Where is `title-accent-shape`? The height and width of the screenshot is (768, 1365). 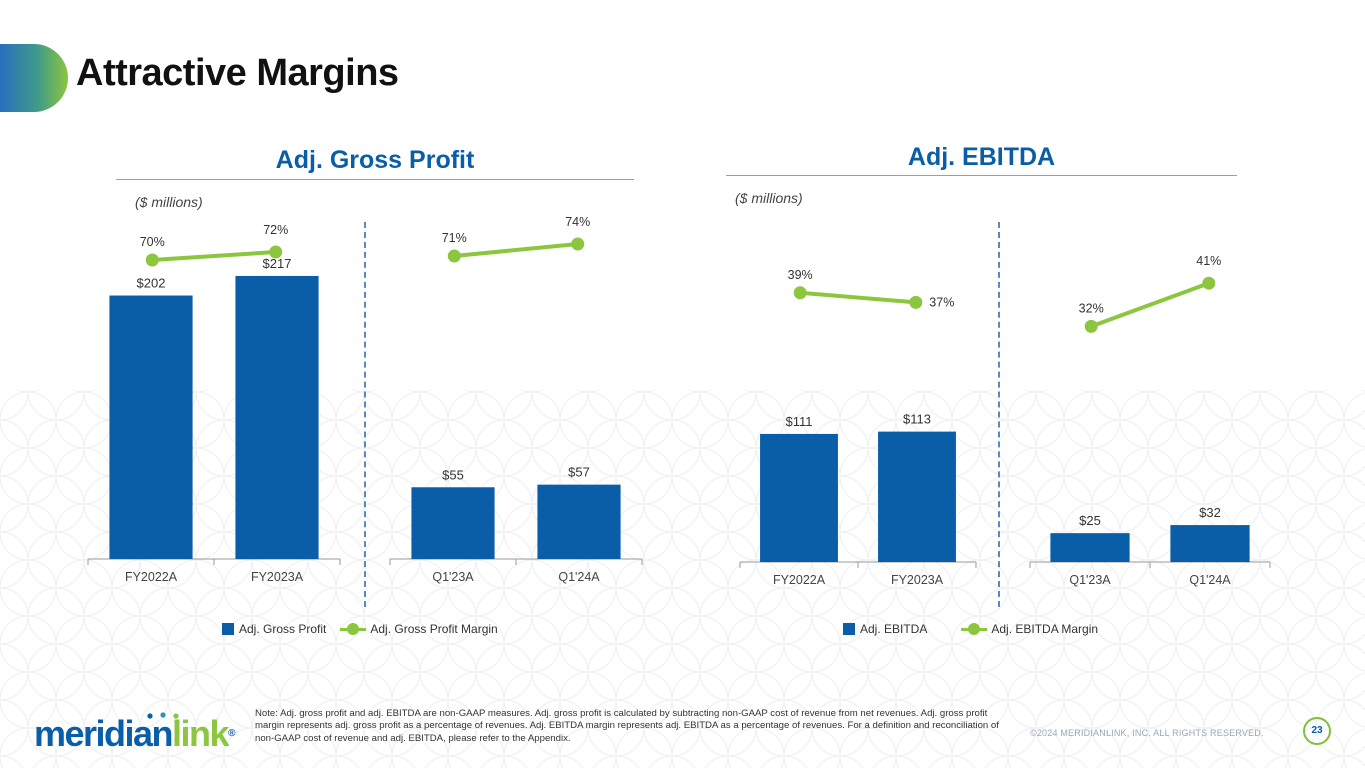
title-accent-shape is located at coordinates (34, 78).